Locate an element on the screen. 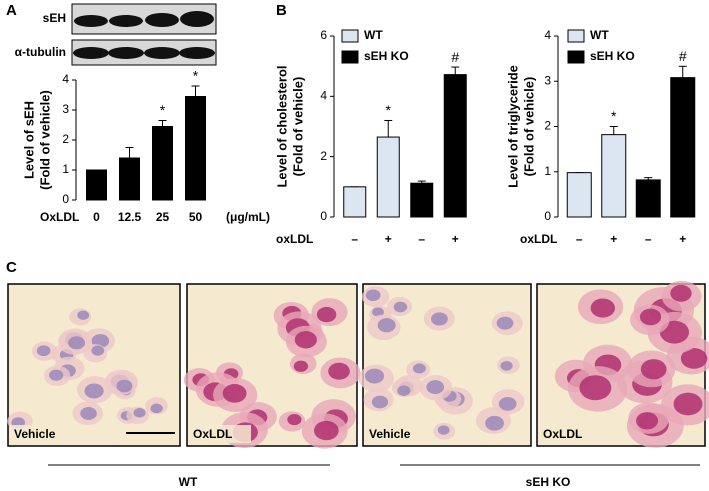  x-tick-label: 50 is located at coordinates (196, 217).